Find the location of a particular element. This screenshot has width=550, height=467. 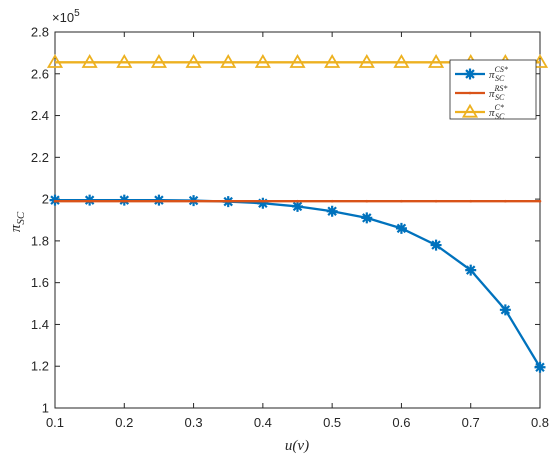

legend-entry: πCS* SC is located at coordinates (481, 74).